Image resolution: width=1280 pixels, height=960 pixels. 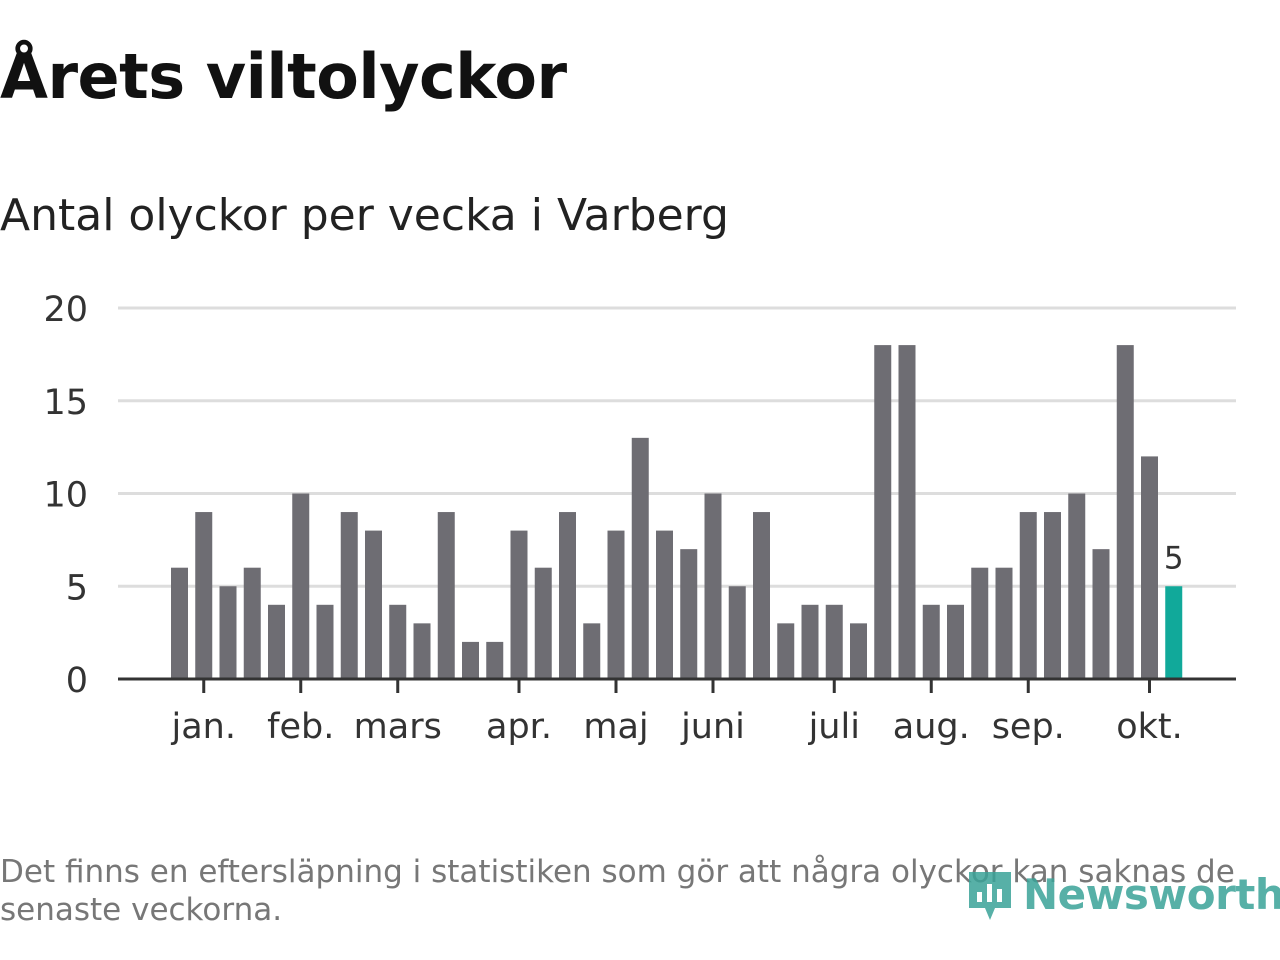 I want to click on newsworthy-logo-icon, so click(x=990, y=896).